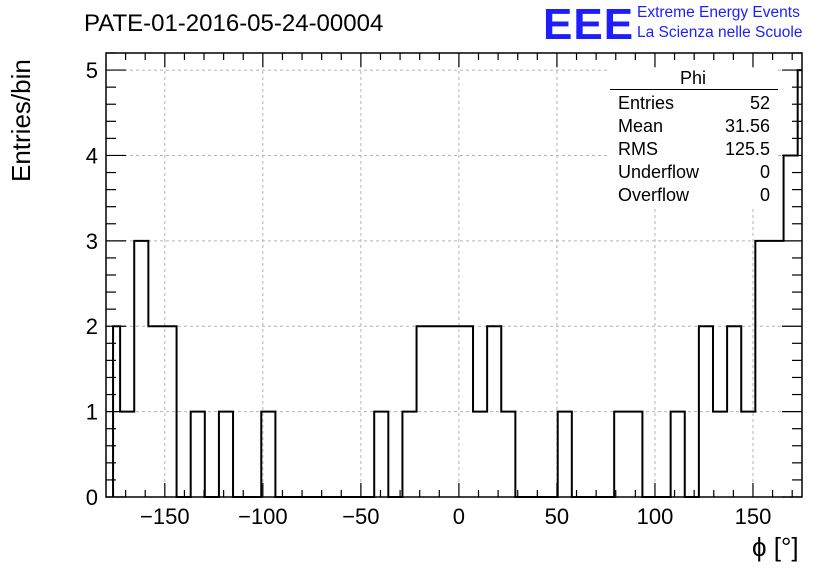  Describe the element at coordinates (557, 516) in the screenshot. I see `x-tick-label: 50` at that location.